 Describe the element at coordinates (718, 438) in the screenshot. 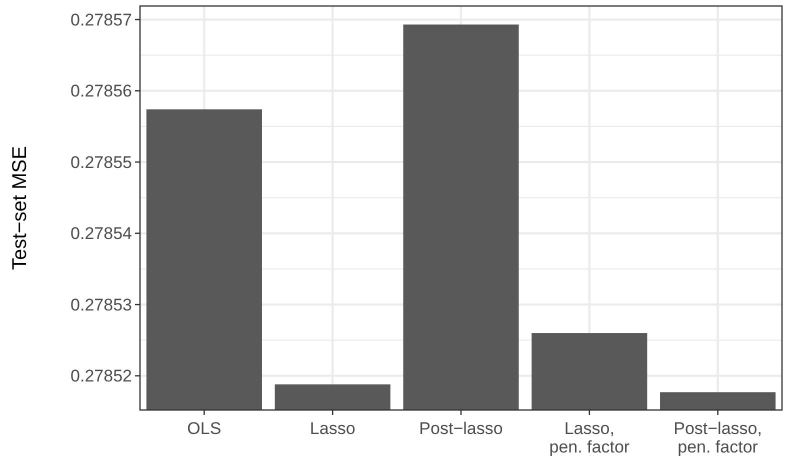

I see `x-tick-label: Post−lasso, pen. factor` at that location.